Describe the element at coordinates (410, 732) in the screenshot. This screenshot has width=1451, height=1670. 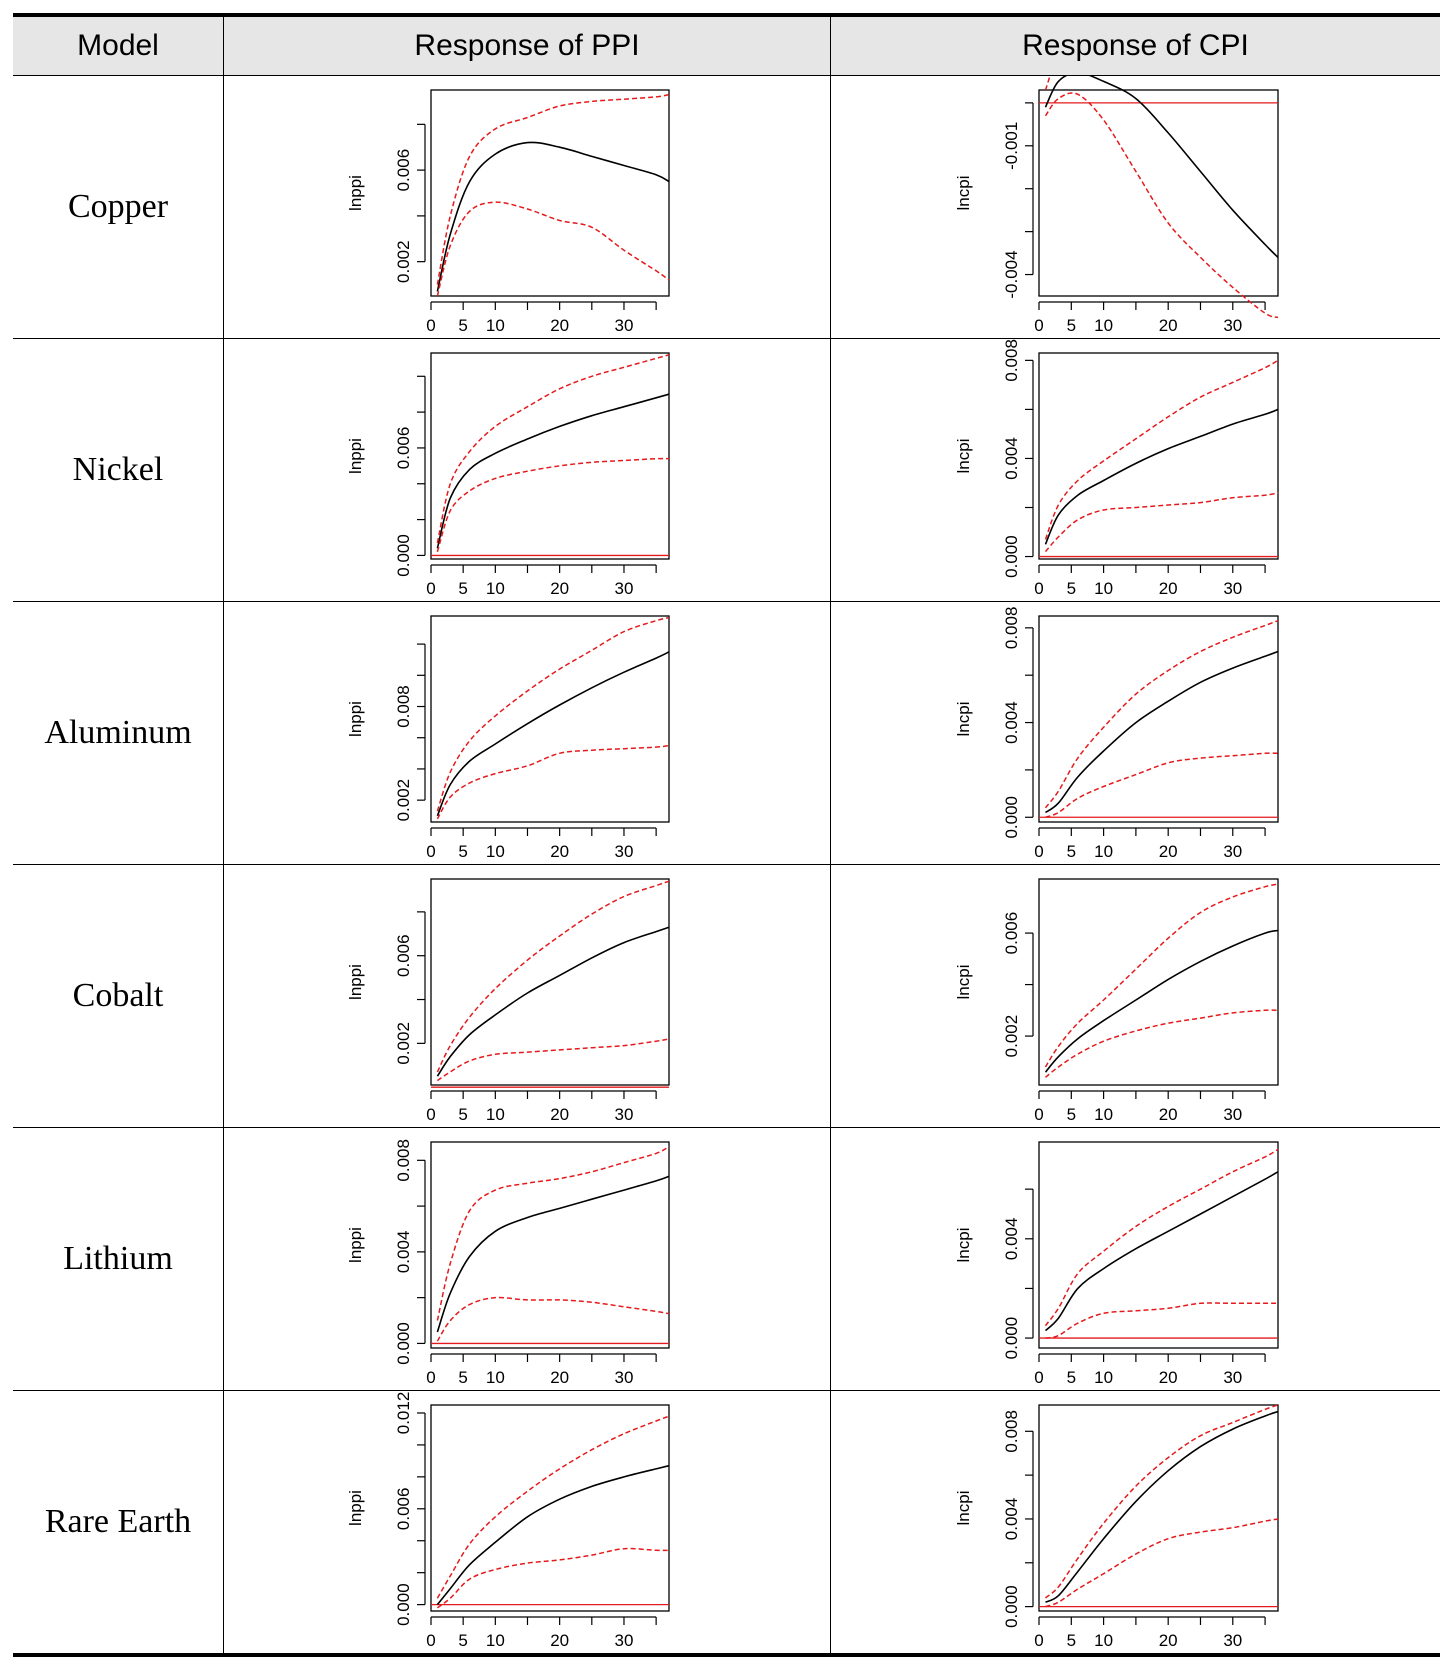
I see `y-axis: 0.002 0.008` at that location.